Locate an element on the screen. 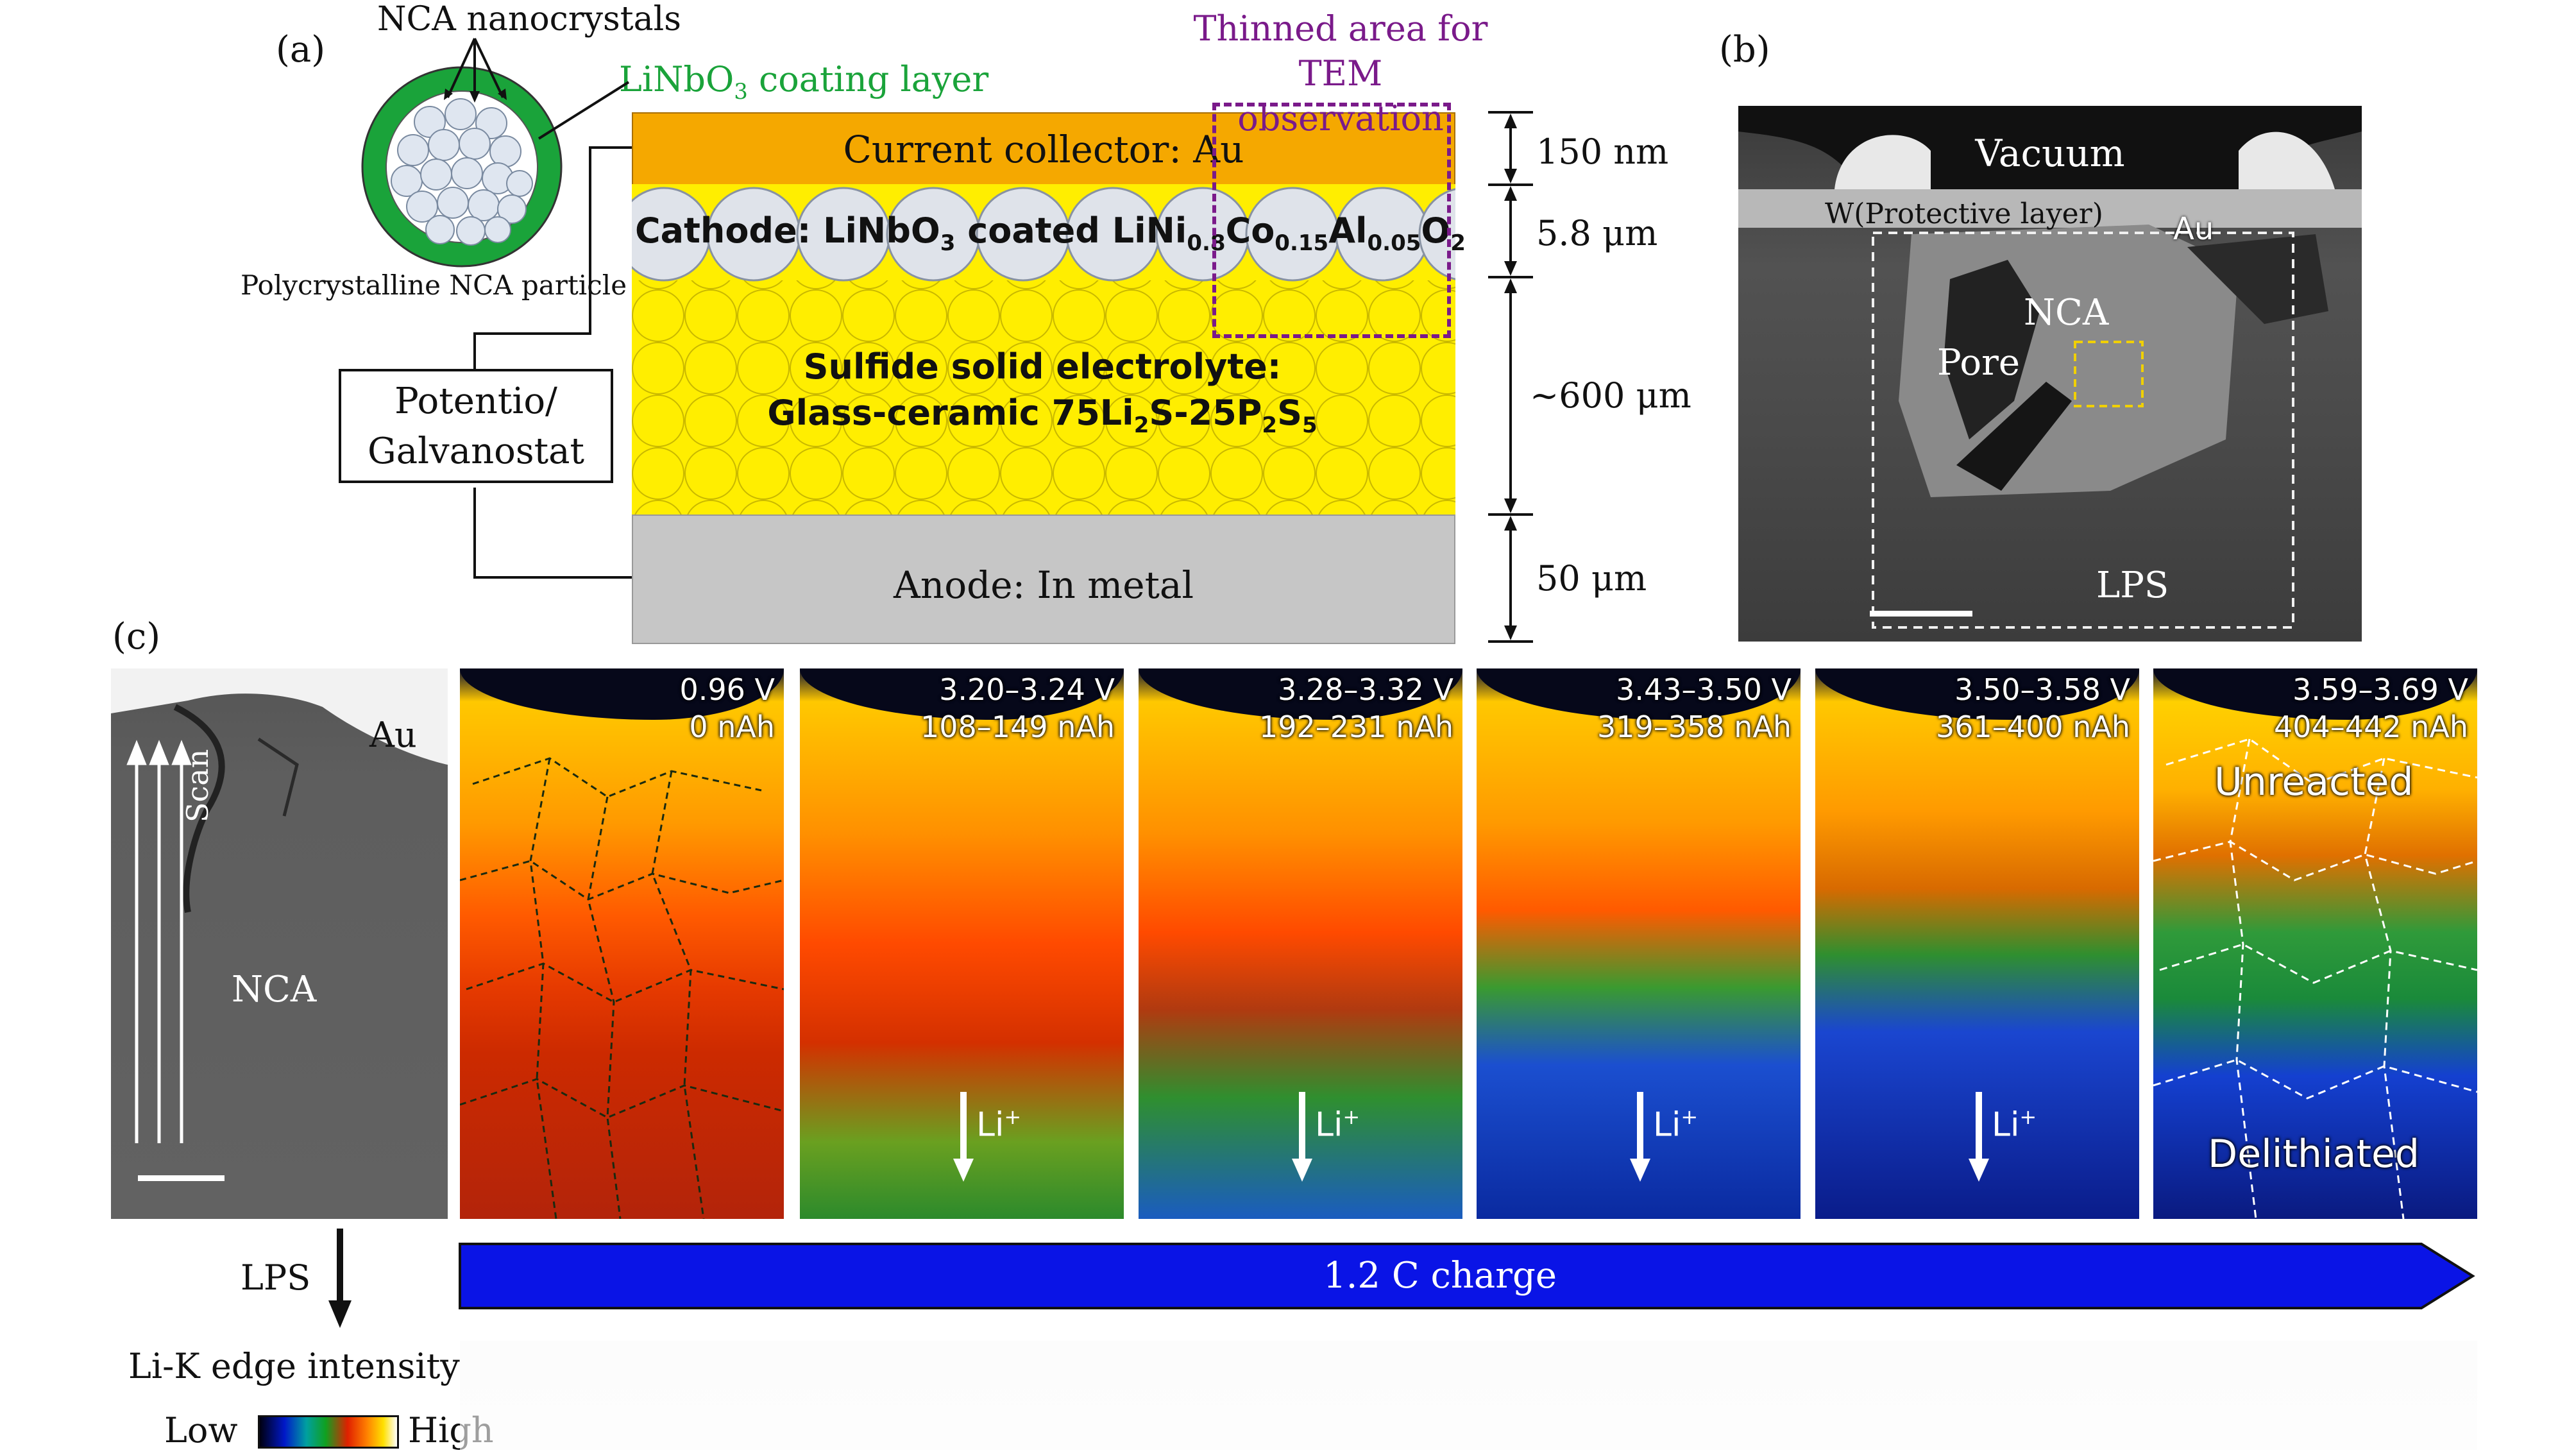 This screenshot has width=2576, height=1455. li-map-4: 3.43–3.50 V 319–358 nAh Li+ is located at coordinates (1639, 943).